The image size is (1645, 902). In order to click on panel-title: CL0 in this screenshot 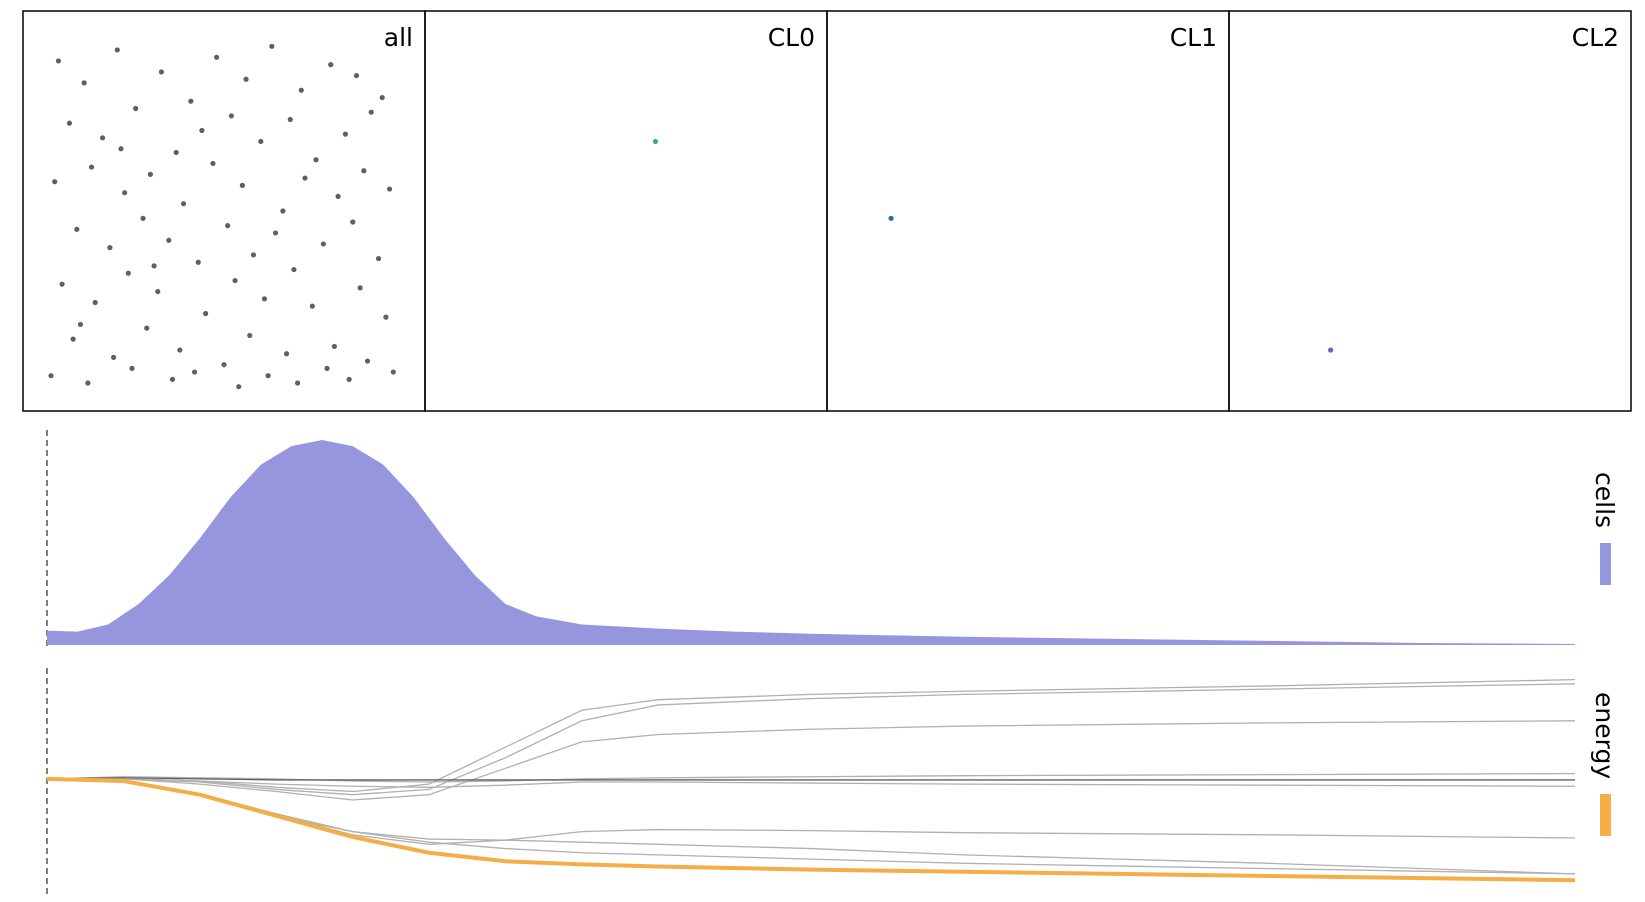, I will do `click(791, 37)`.